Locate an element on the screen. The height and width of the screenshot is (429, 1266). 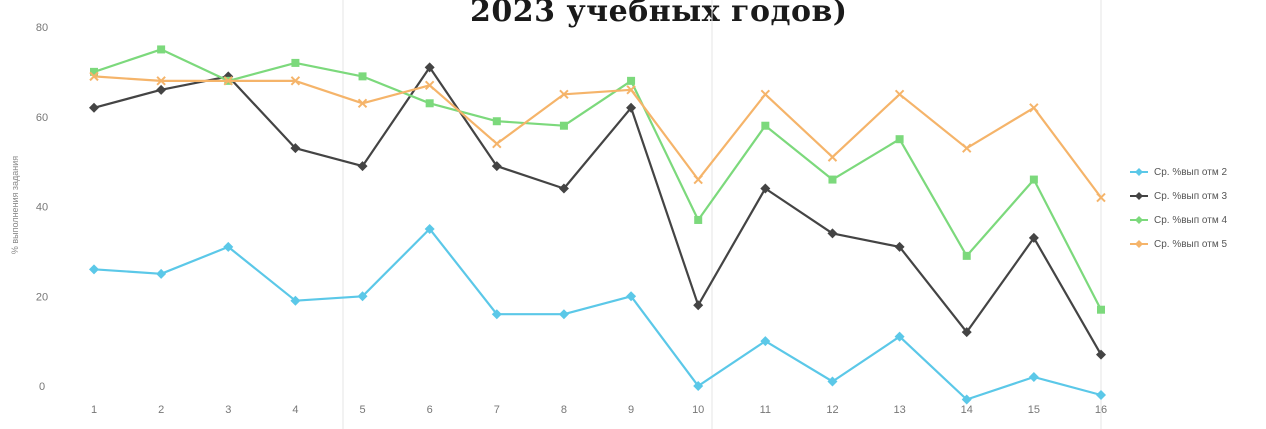
legend-label: Ср. %вып отм 2 is located at coordinates (1191, 172).